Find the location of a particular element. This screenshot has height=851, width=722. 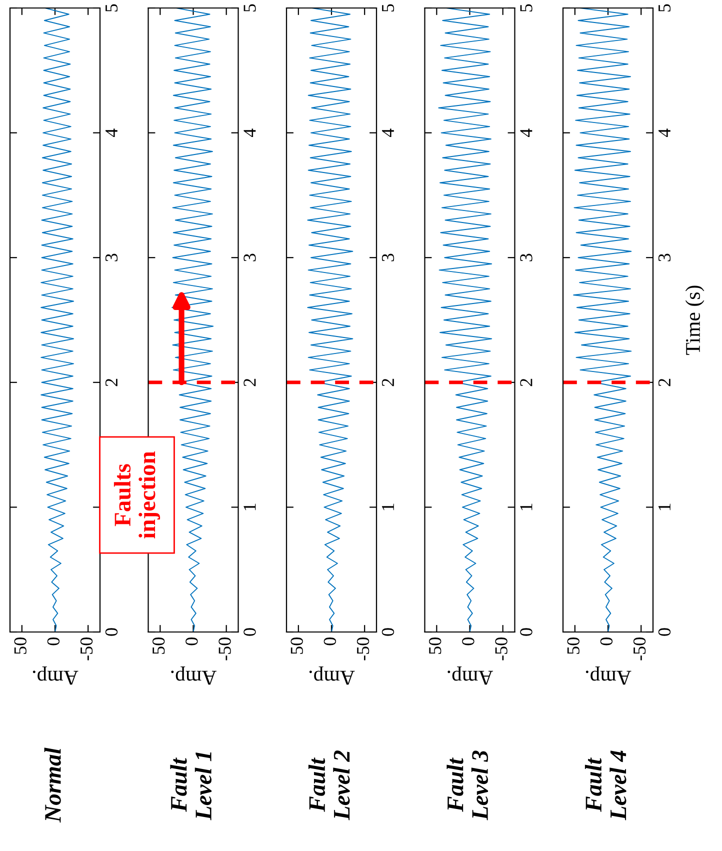

text: Fault Level 3 is located at coordinates (467, 785).